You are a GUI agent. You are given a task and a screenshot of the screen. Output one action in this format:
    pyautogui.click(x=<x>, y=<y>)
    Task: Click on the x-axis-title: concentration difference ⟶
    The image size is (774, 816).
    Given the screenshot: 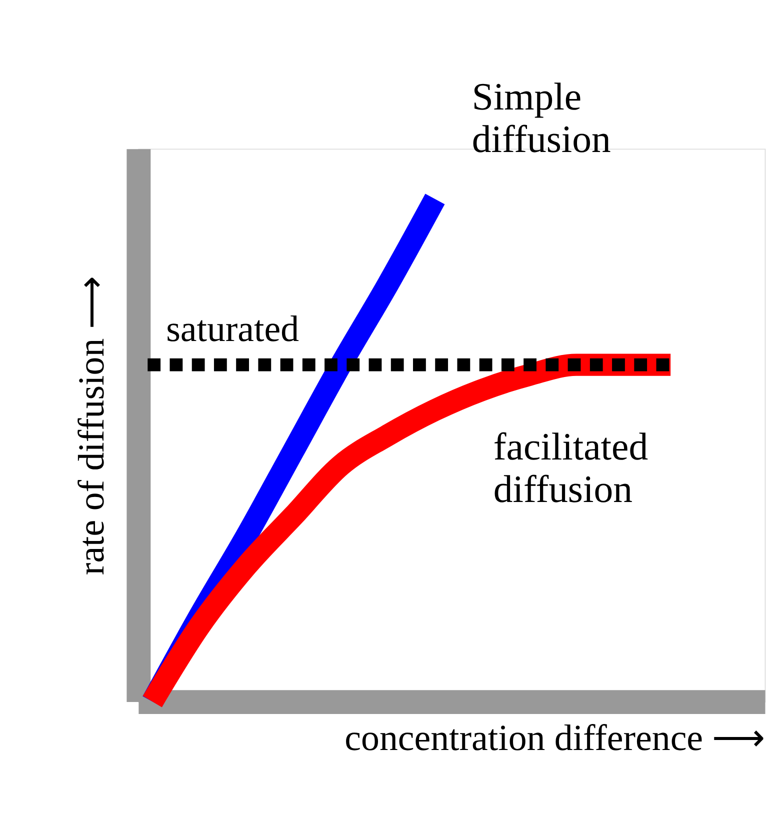 What is the action you would take?
    pyautogui.click(x=555, y=737)
    